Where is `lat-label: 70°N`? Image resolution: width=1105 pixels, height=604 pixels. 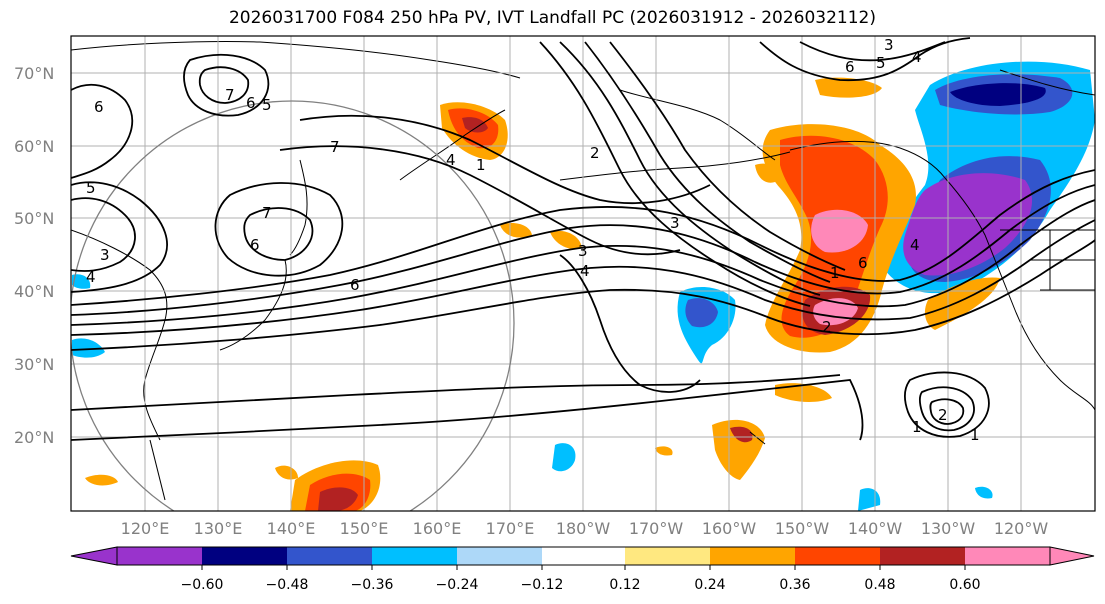
lat-label: 70°N is located at coordinates (34, 73).